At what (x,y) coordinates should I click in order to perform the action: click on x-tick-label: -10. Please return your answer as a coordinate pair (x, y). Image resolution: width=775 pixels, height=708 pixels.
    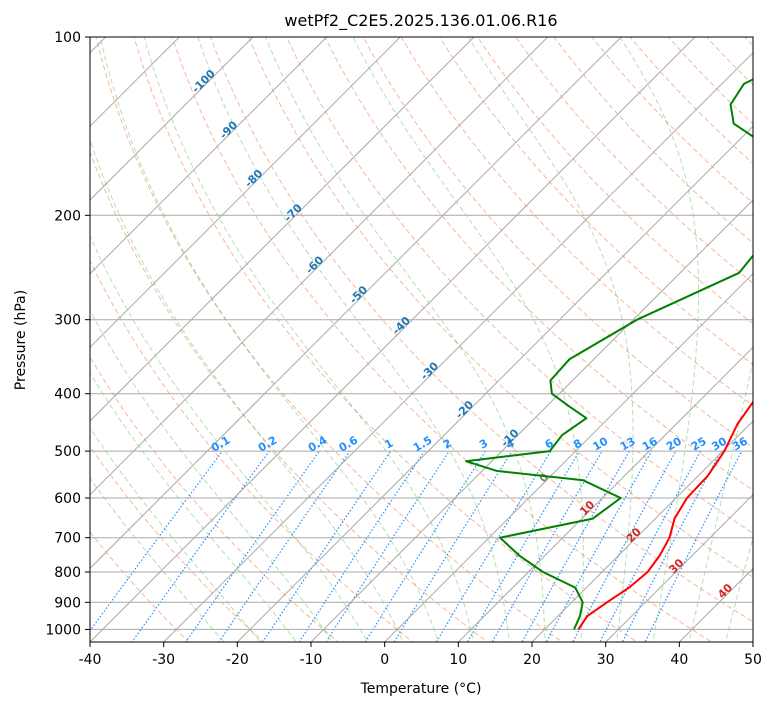
    Looking at the image, I should click on (311, 660).